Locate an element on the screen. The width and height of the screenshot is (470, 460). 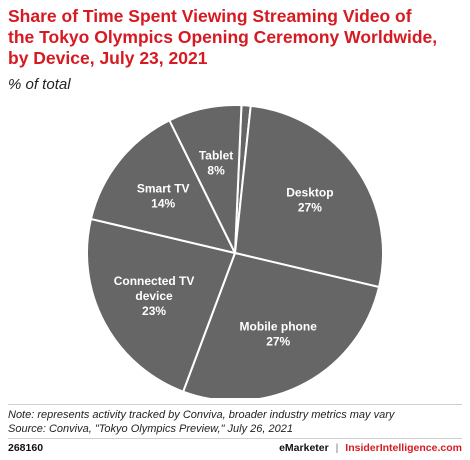
brand-insider-intelligence: InsiderIntelligence.com is located at coordinates (403, 448).